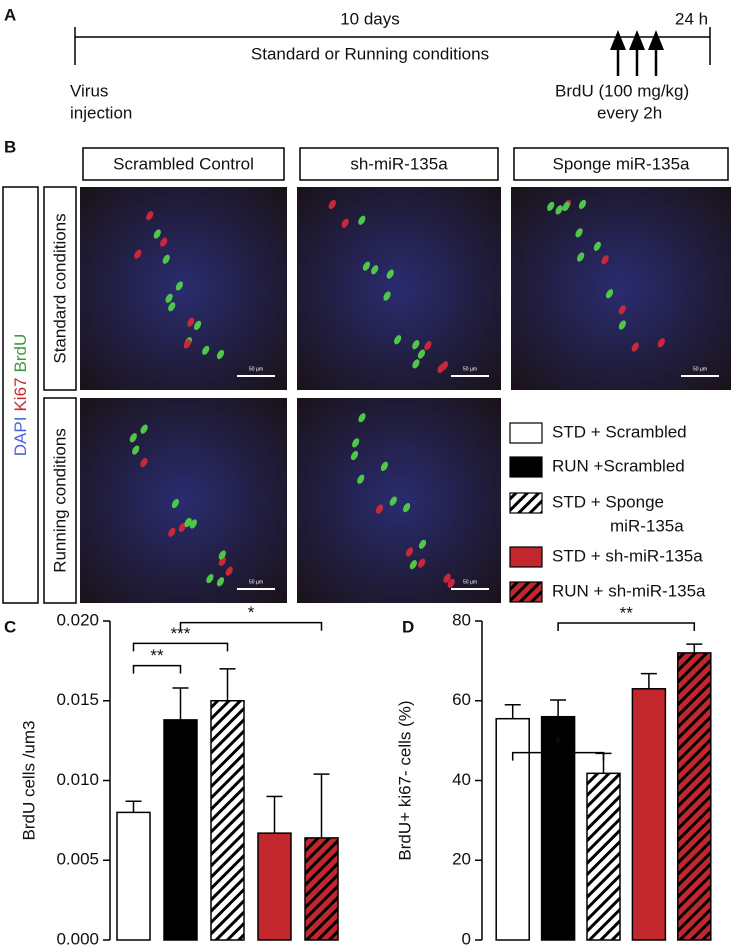 Image resolution: width=736 pixels, height=948 pixels. I want to click on y-tick-label: 0.000, so click(77, 938).